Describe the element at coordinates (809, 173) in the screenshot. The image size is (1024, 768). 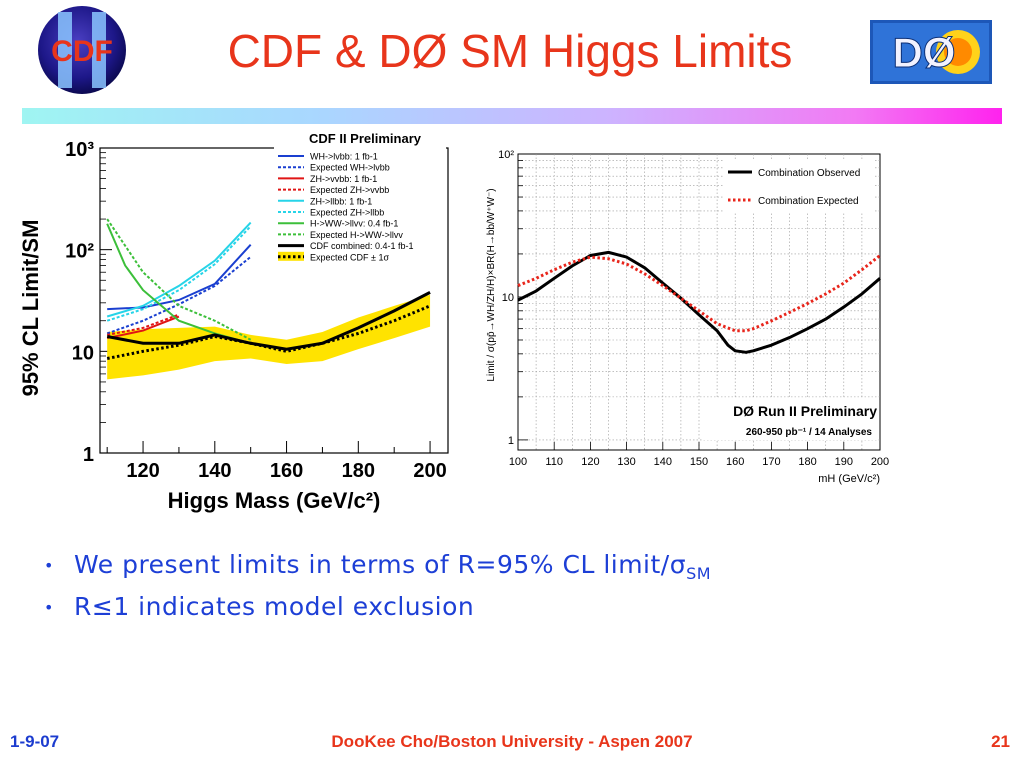
I see `legend-label: Combination Observed` at that location.